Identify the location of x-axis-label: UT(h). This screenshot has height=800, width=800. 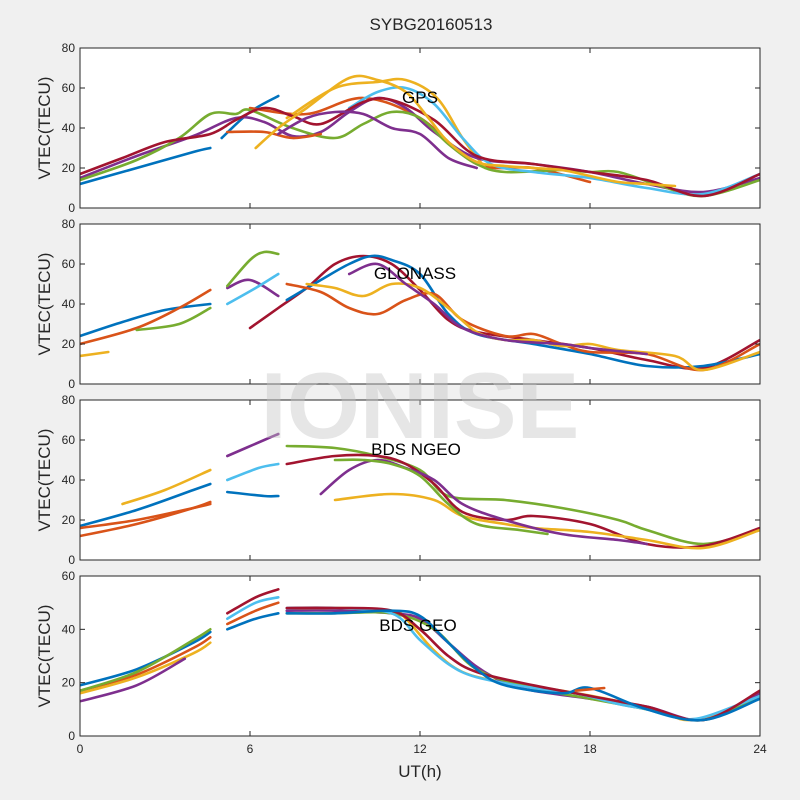
(419, 771).